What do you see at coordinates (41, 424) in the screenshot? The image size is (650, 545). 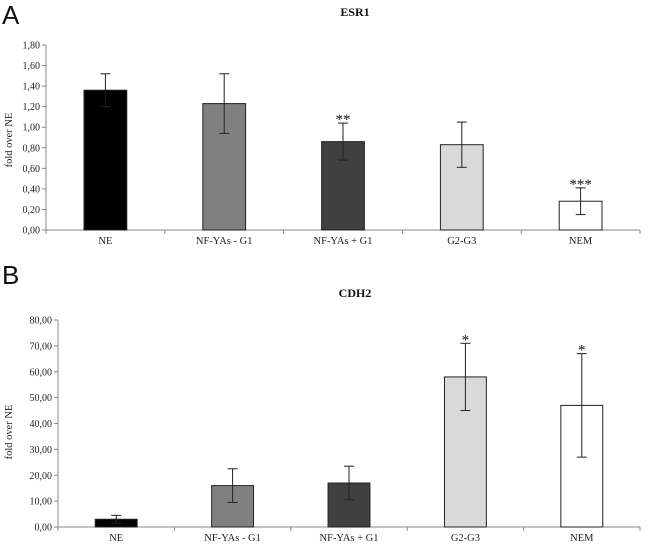 I see `y-tick-label: 40,00` at bounding box center [41, 424].